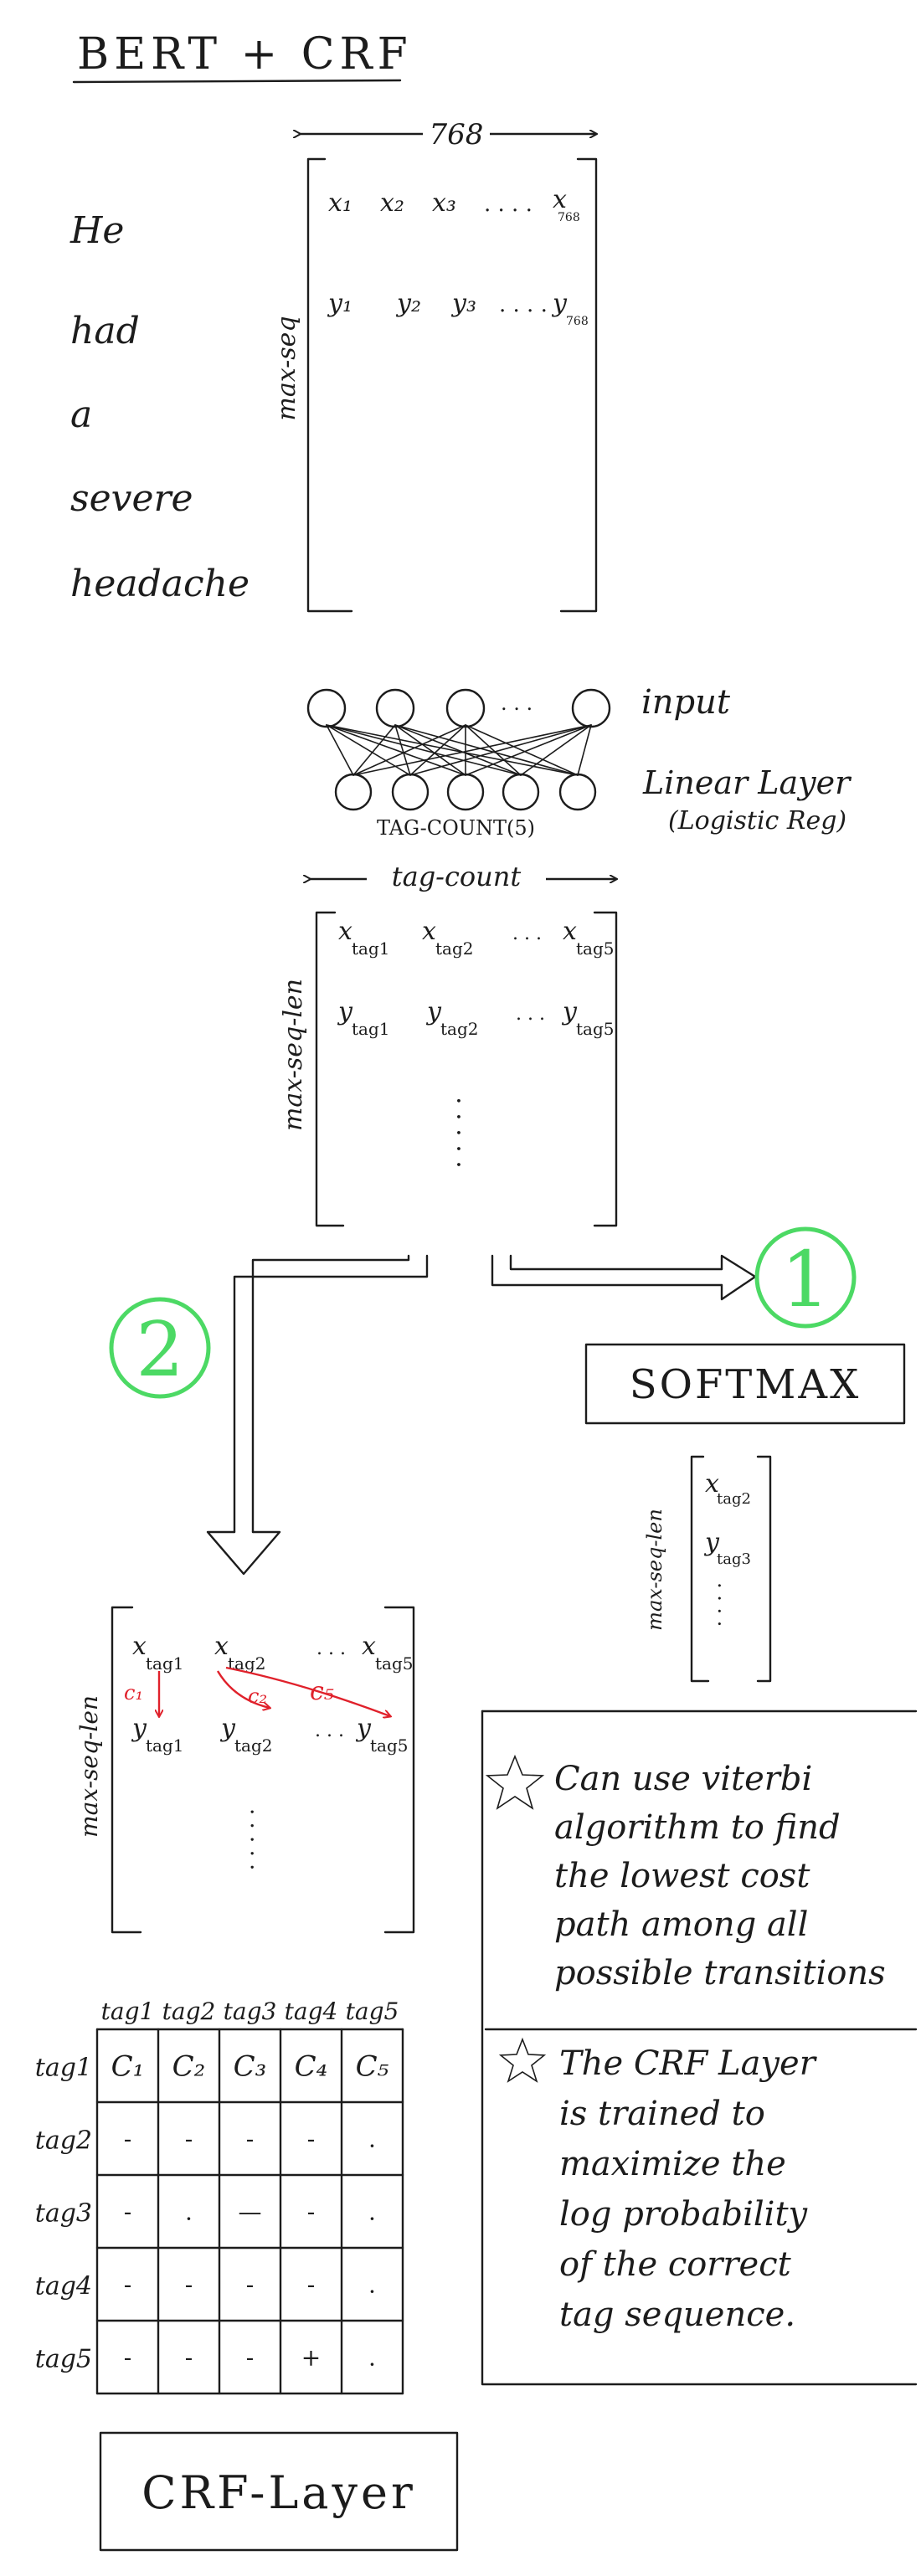 The width and height of the screenshot is (921, 2576). What do you see at coordinates (570, 1011) in the screenshot?
I see `emission-cell: y` at bounding box center [570, 1011].